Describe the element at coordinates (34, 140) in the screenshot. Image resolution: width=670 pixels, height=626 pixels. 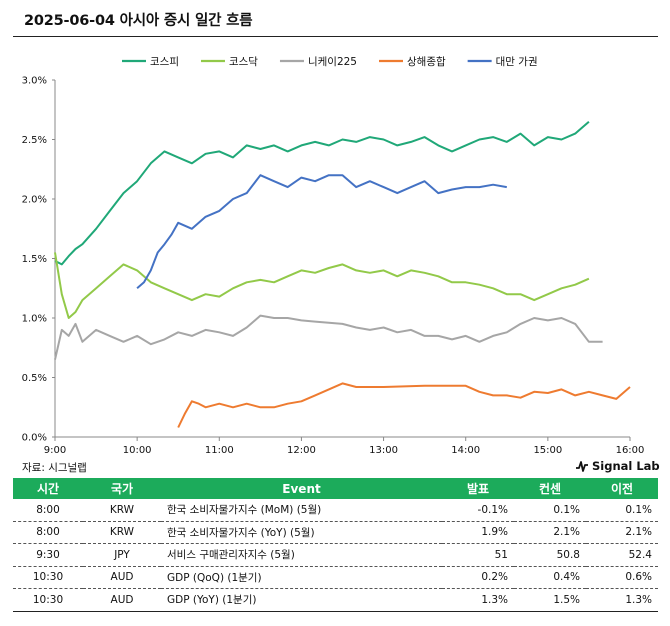
I see `y-tick-label: 2.5%` at that location.